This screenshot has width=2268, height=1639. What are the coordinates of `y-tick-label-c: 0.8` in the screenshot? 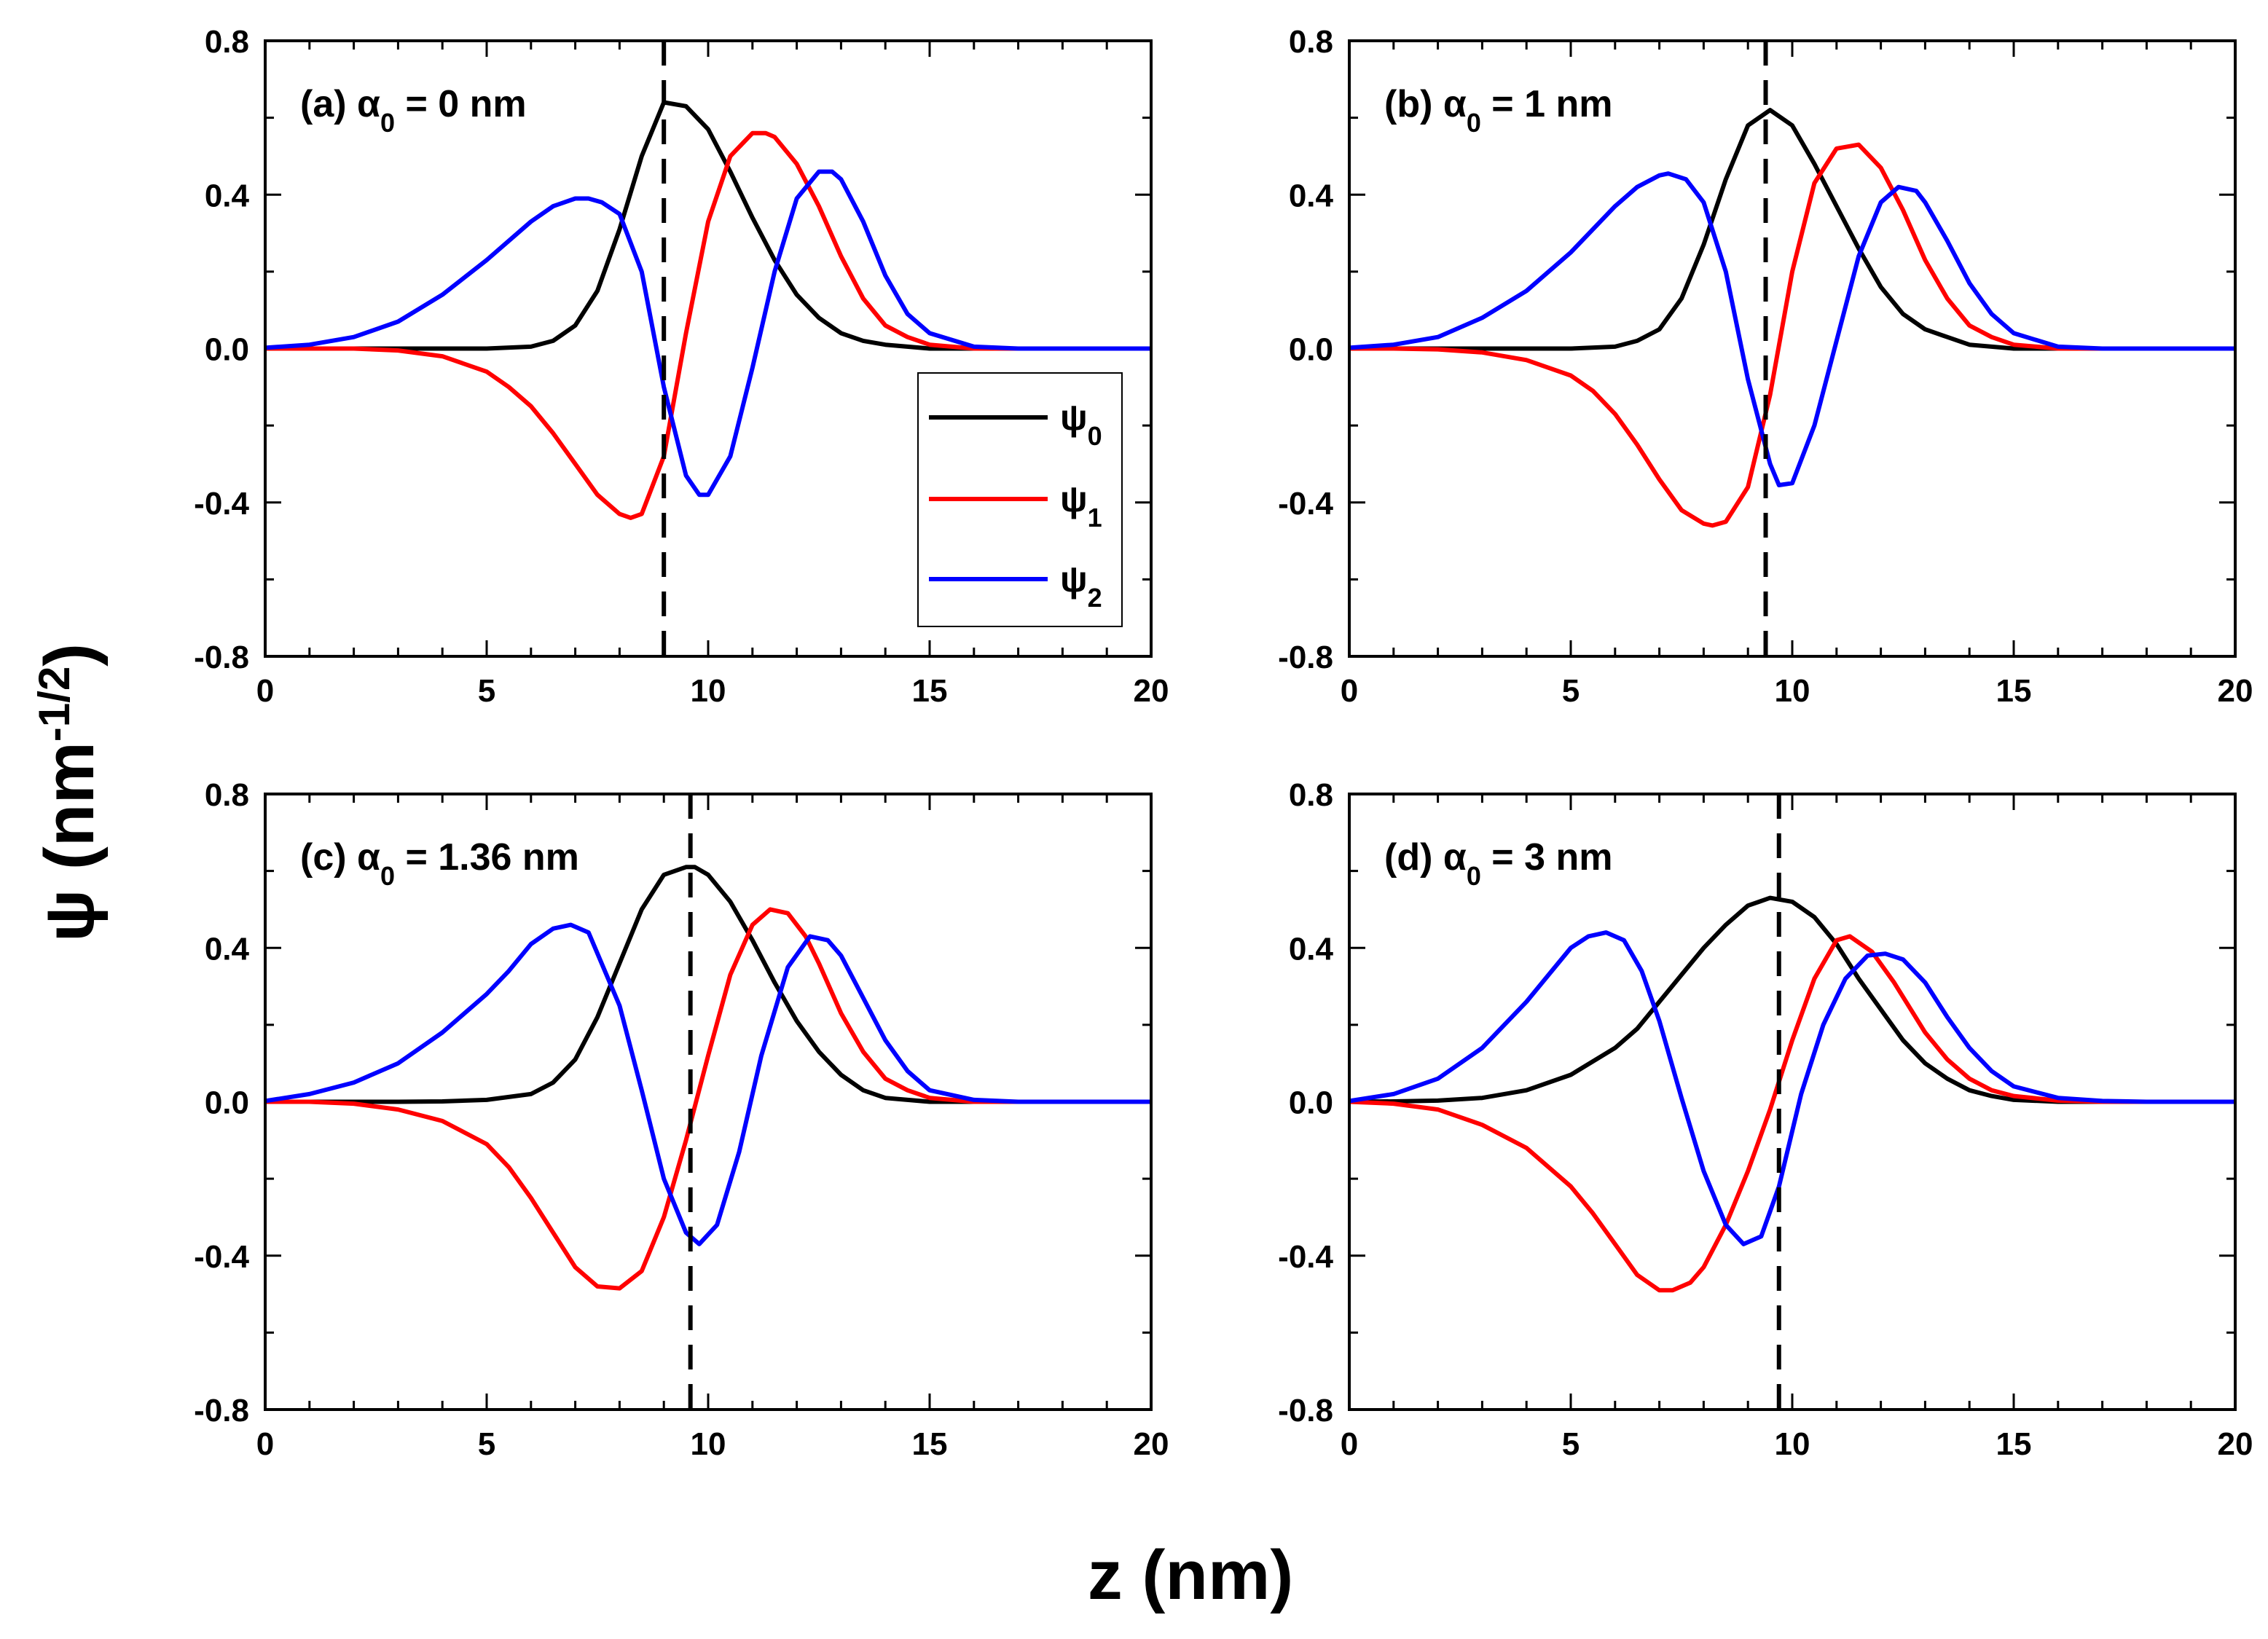 It's located at (227, 795).